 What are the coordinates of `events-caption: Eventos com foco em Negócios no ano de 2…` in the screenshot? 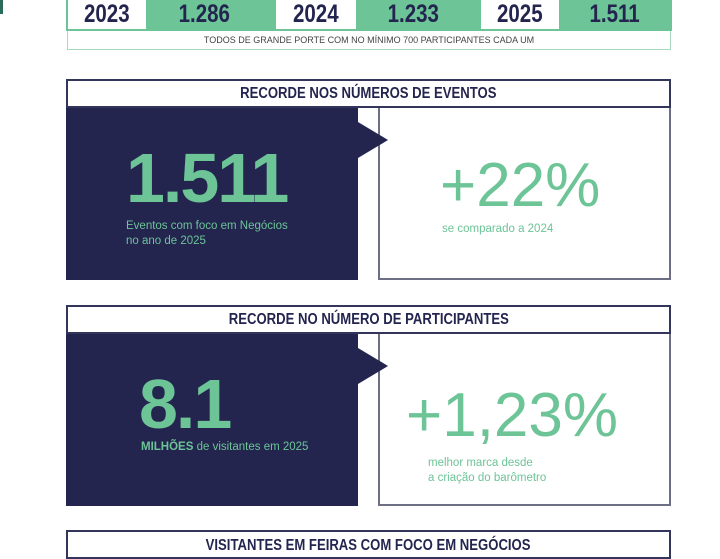 It's located at (207, 234).